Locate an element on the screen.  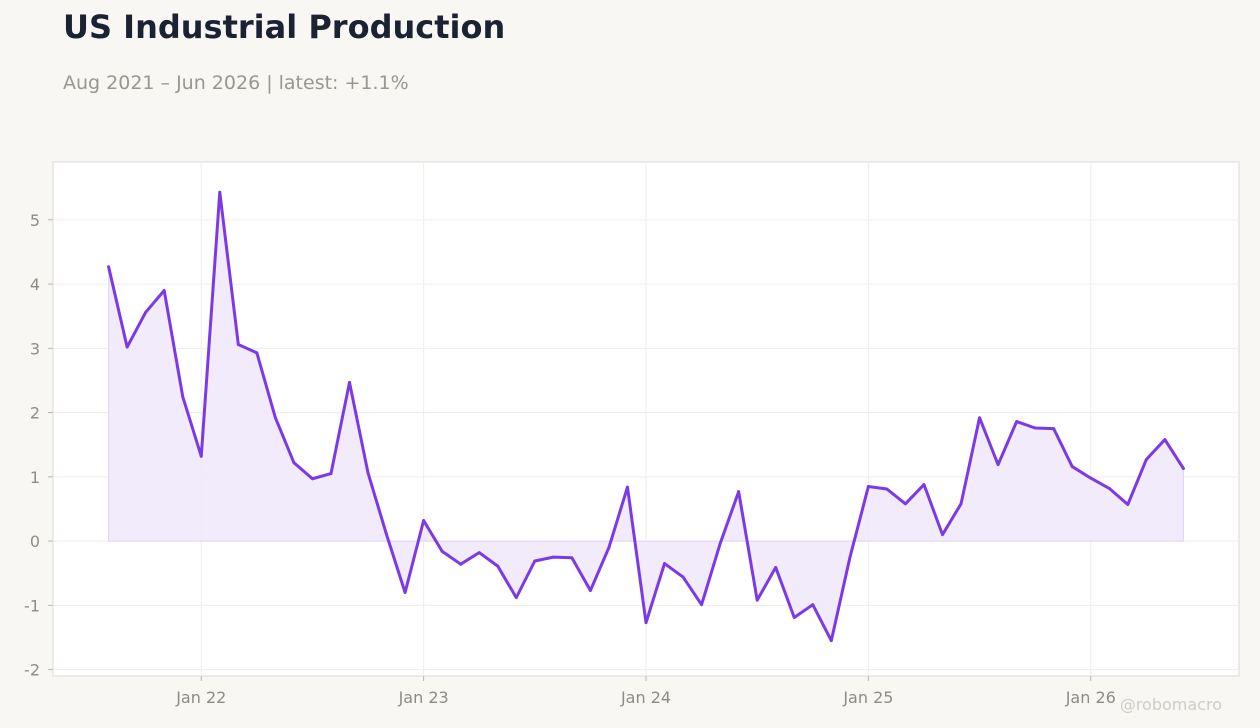
chart-subtitle: Aug 2021 – Jun 2026 | latest: +1.1% is located at coordinates (236, 83).